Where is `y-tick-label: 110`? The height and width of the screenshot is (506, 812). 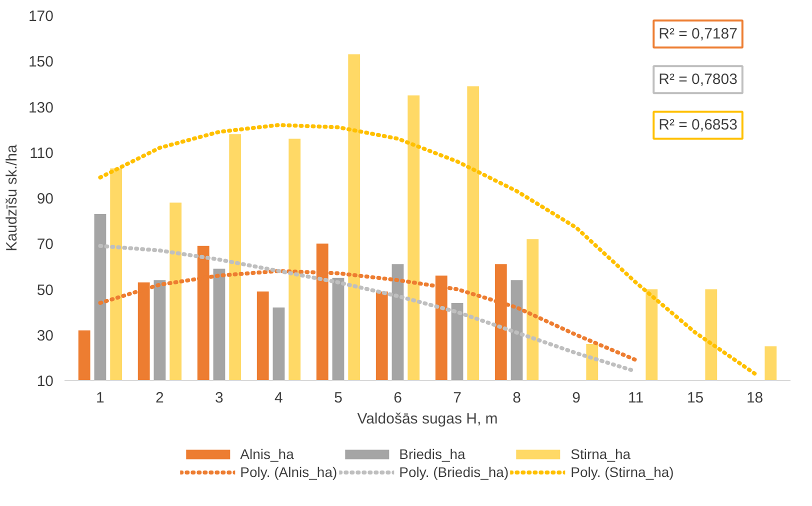 y-tick-label: 110 is located at coordinates (42, 153).